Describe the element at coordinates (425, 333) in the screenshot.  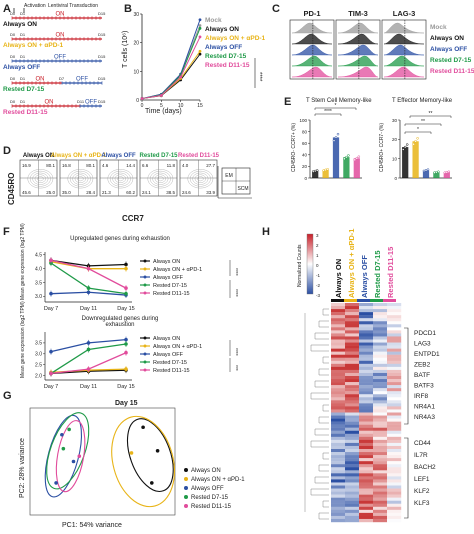
I see `heatmap-gene-label: PDCD1` at that location.